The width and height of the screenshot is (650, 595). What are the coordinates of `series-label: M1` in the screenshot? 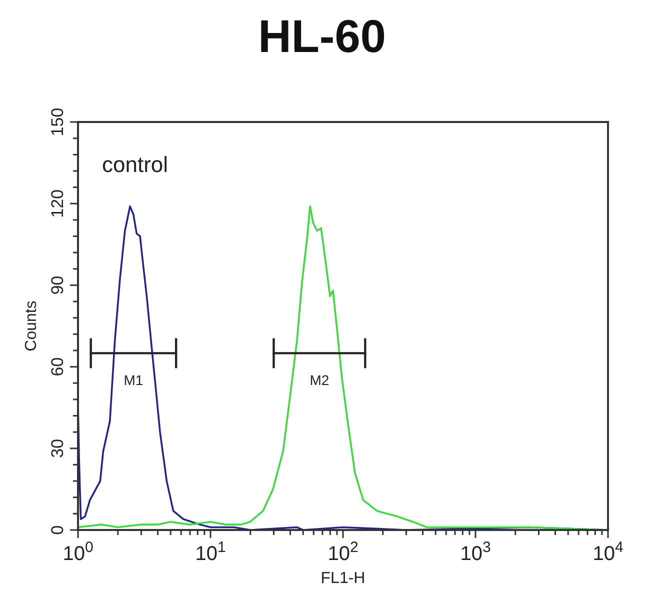 It's located at (134, 380).